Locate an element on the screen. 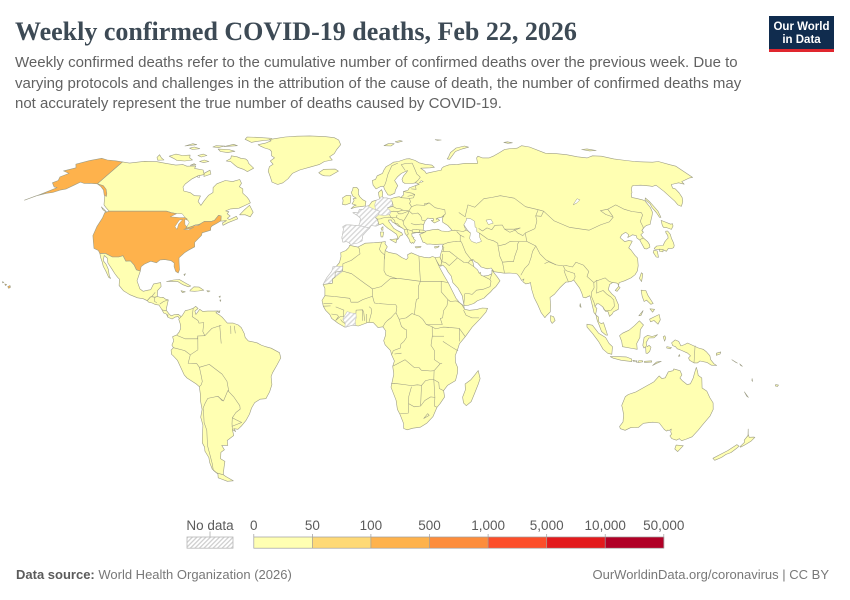  svg-text: 5,000 is located at coordinates (547, 525).